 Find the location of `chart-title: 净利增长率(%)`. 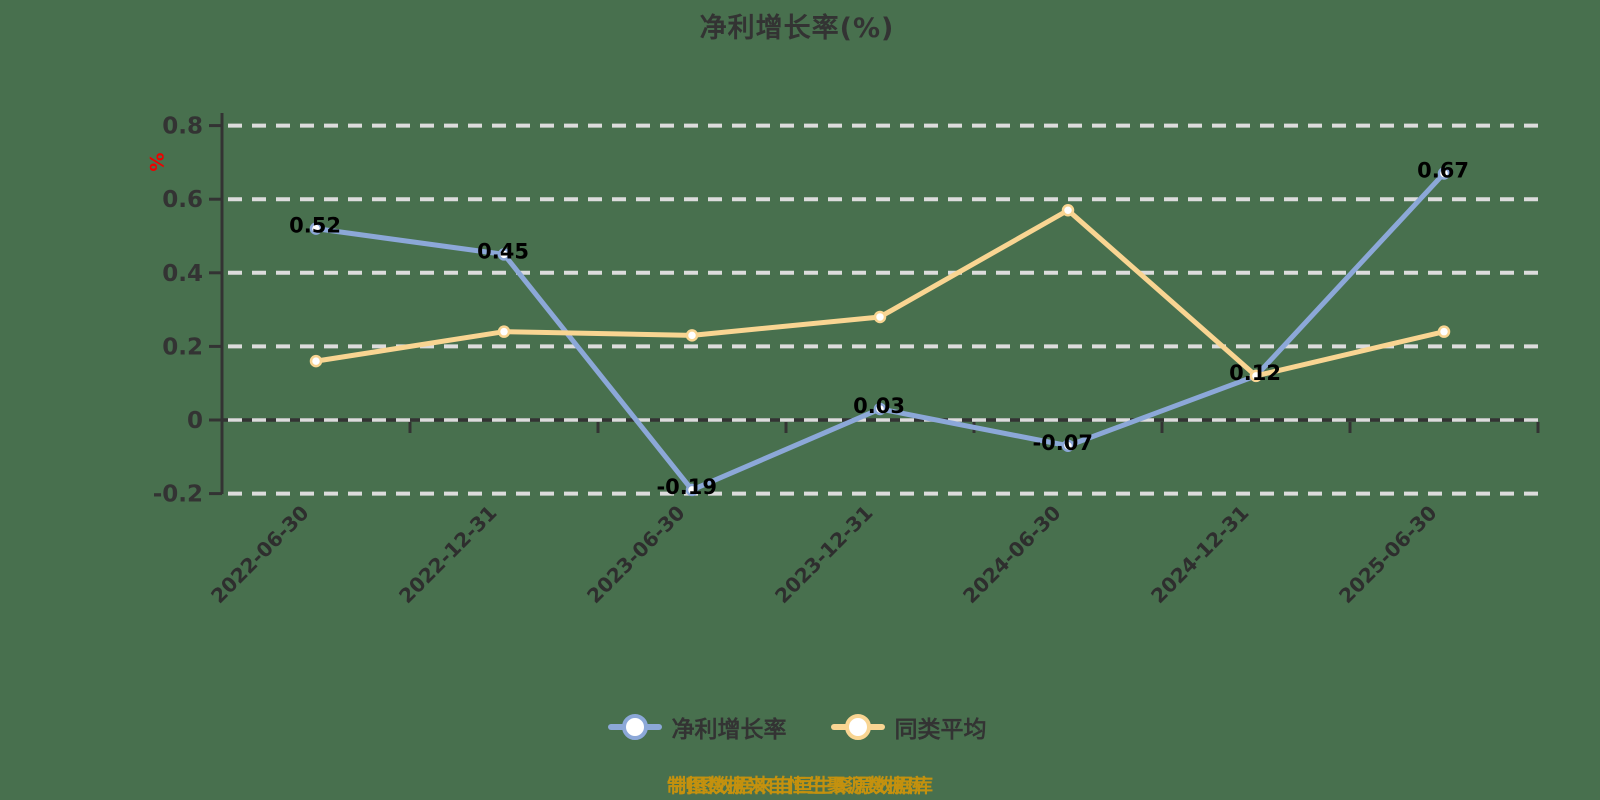

chart-title: 净利增长率(%) is located at coordinates (797, 28).